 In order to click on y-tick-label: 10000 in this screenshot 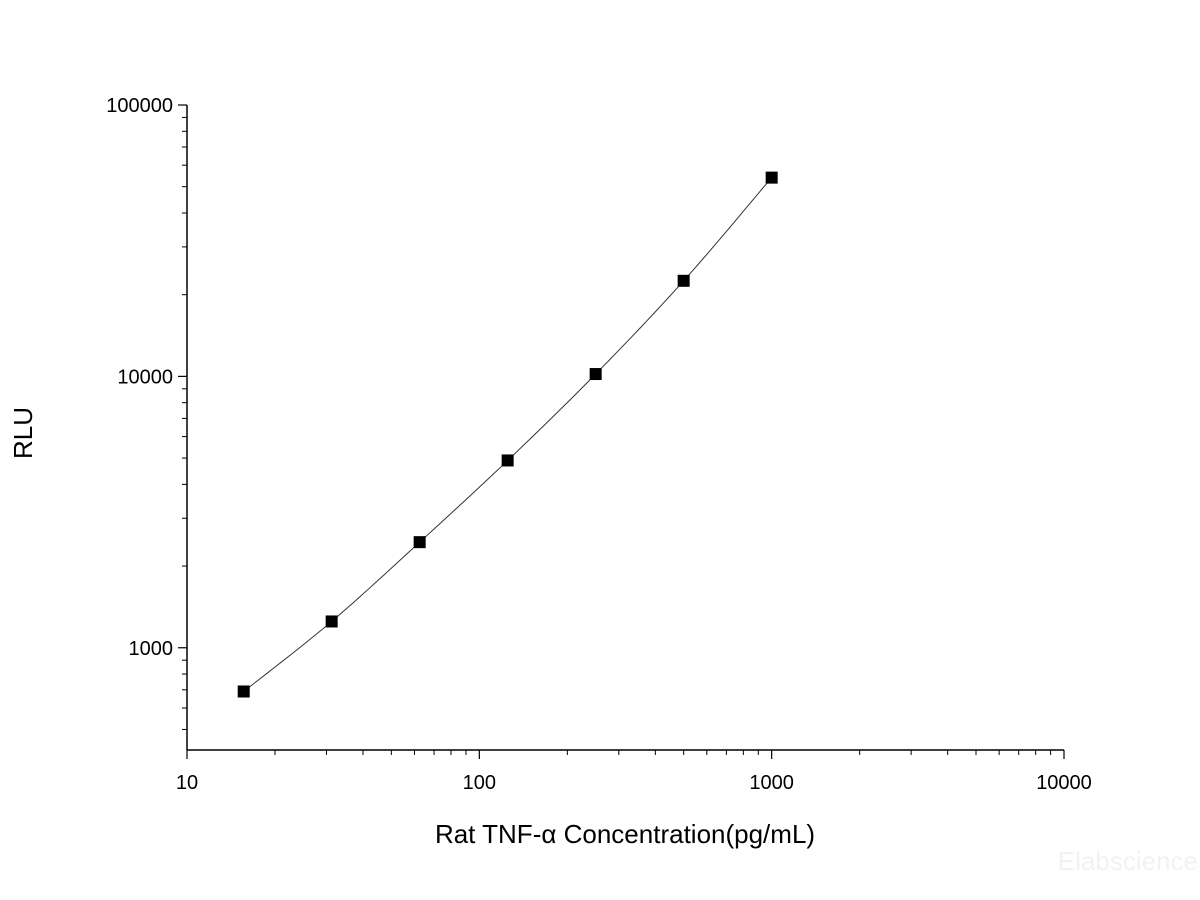, I will do `click(145, 377)`.